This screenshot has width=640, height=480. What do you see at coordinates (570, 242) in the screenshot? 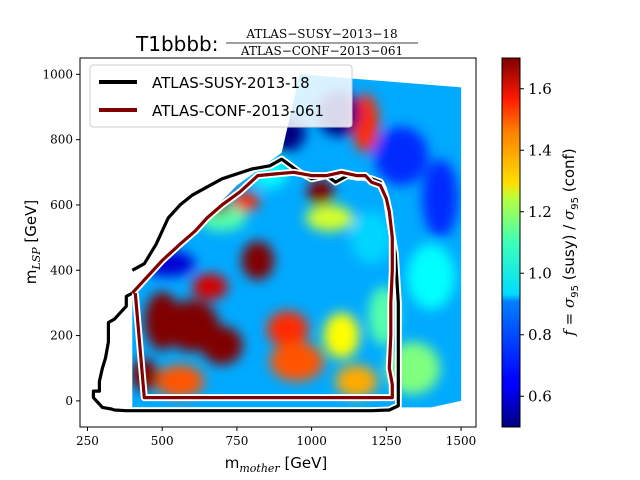
I see `colorbar-label: f = σ95 (susy) / σ95 (conf)` at bounding box center [570, 242].